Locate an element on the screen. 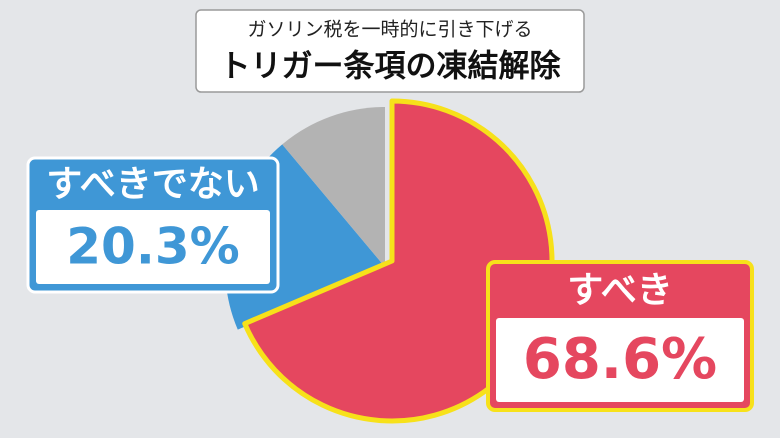 The image size is (780, 438). label-value: 20.3% is located at coordinates (152, 247).